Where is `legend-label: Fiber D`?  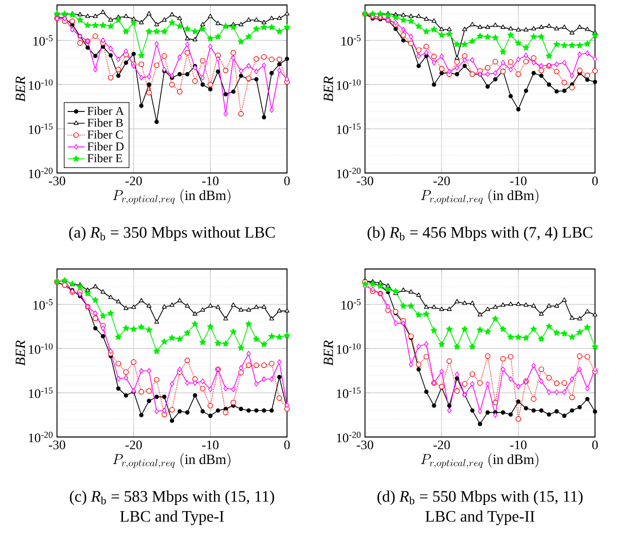 legend-label: Fiber D is located at coordinates (105, 146).